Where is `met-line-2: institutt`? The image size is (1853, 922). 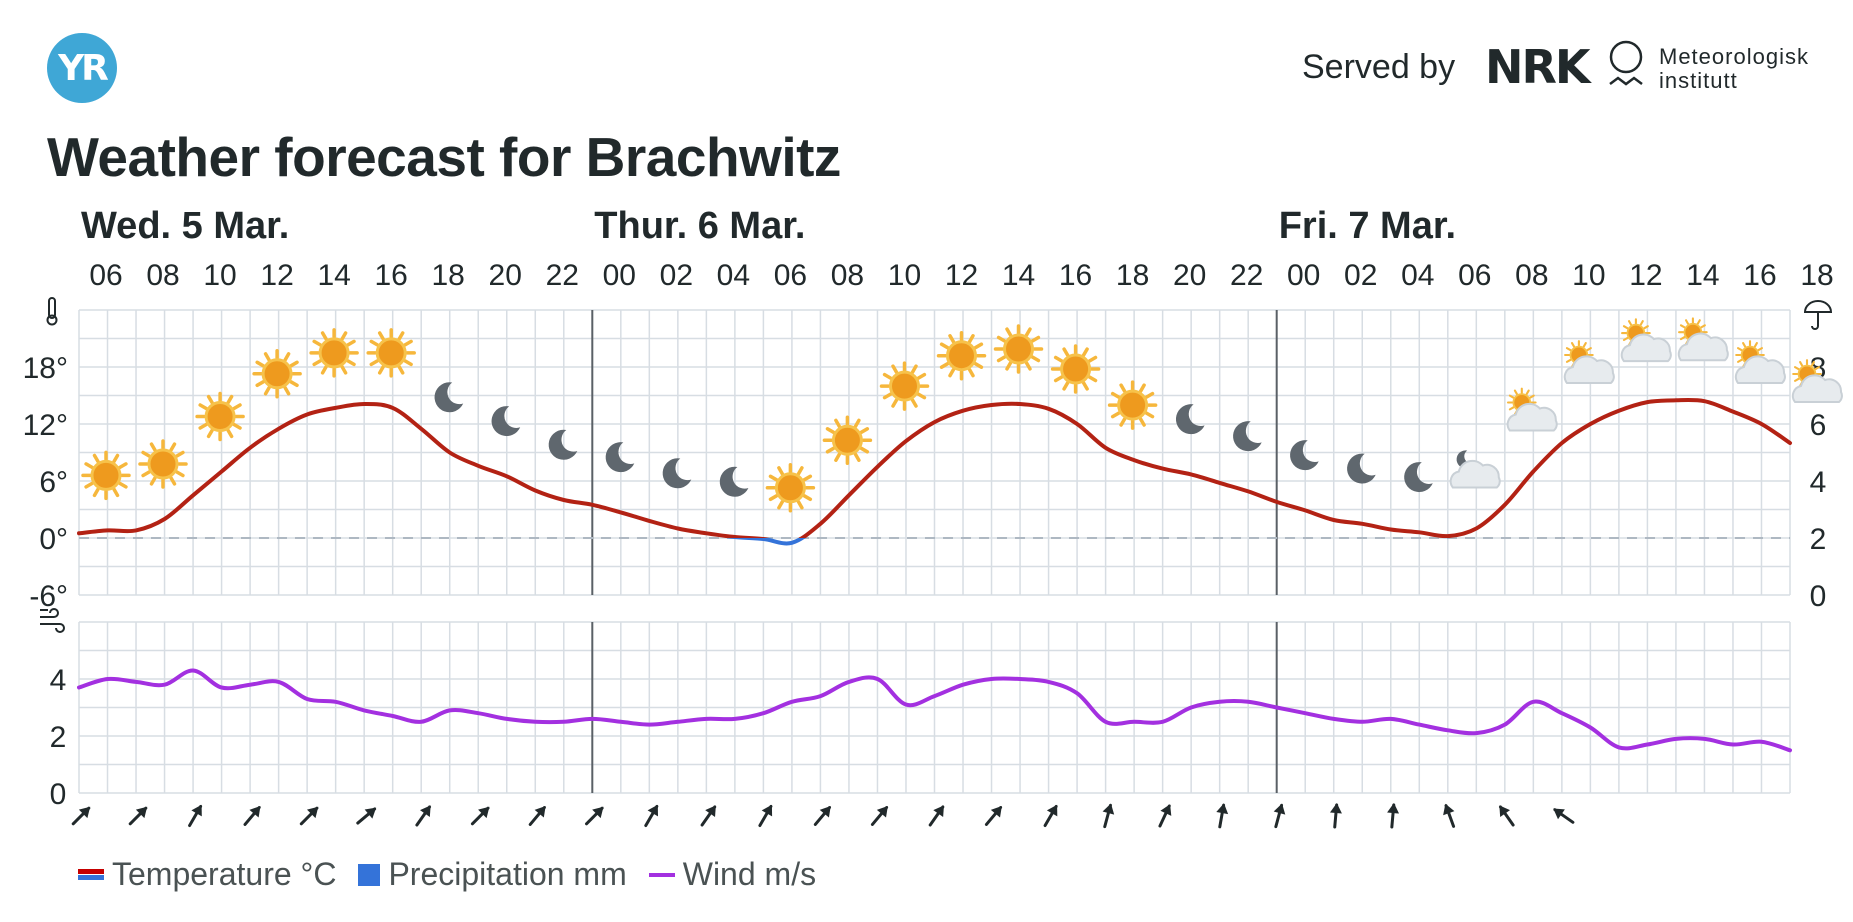 met-line-2: institutt is located at coordinates (1698, 80).